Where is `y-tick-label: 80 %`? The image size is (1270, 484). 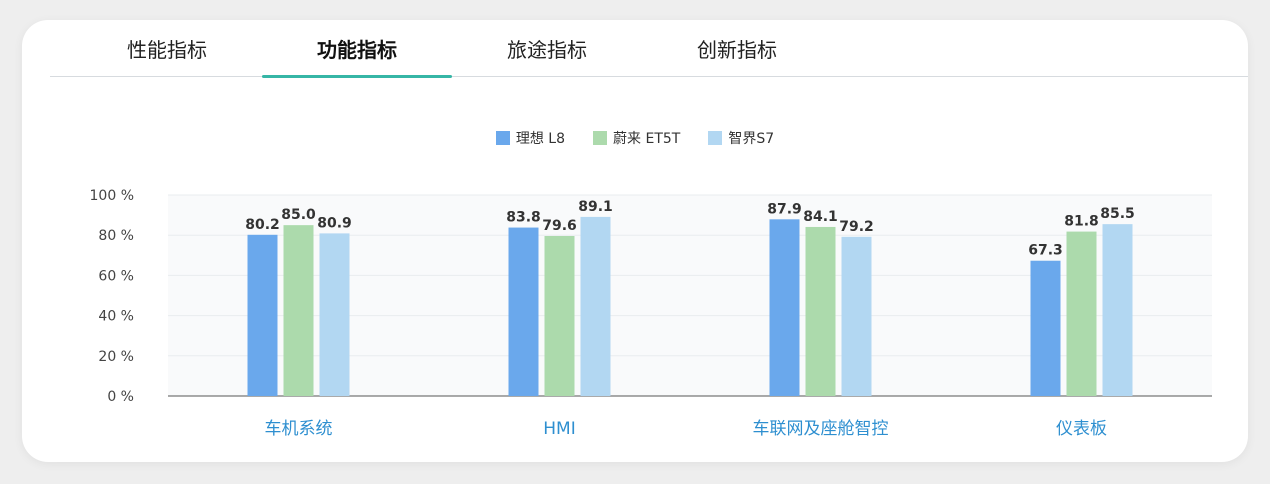
y-tick-label: 80 % is located at coordinates (116, 236).